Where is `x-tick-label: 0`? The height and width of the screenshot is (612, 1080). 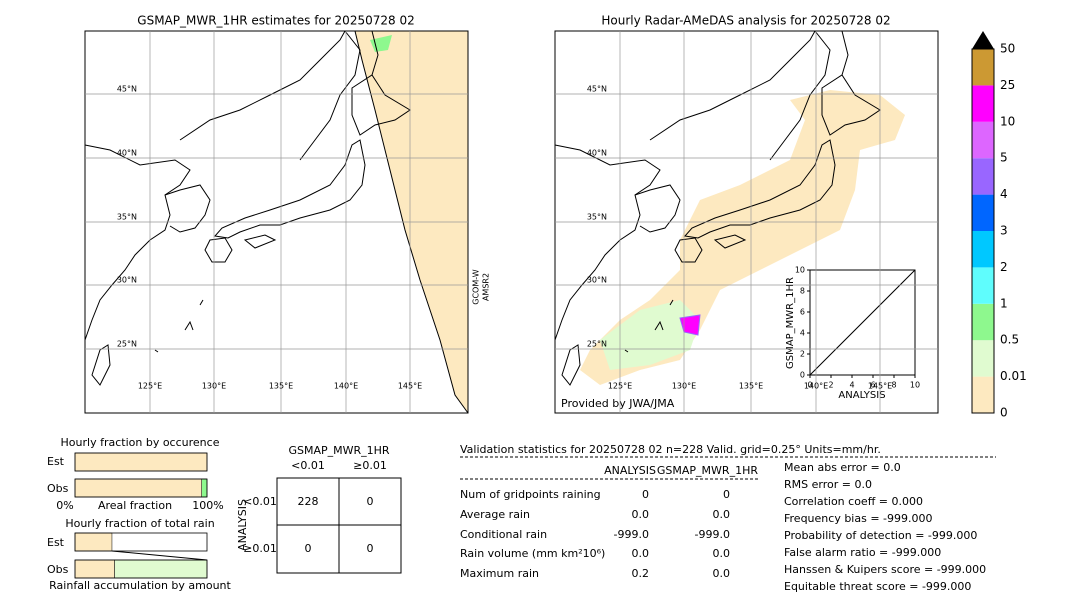 x-tick-label: 0 is located at coordinates (809, 385).